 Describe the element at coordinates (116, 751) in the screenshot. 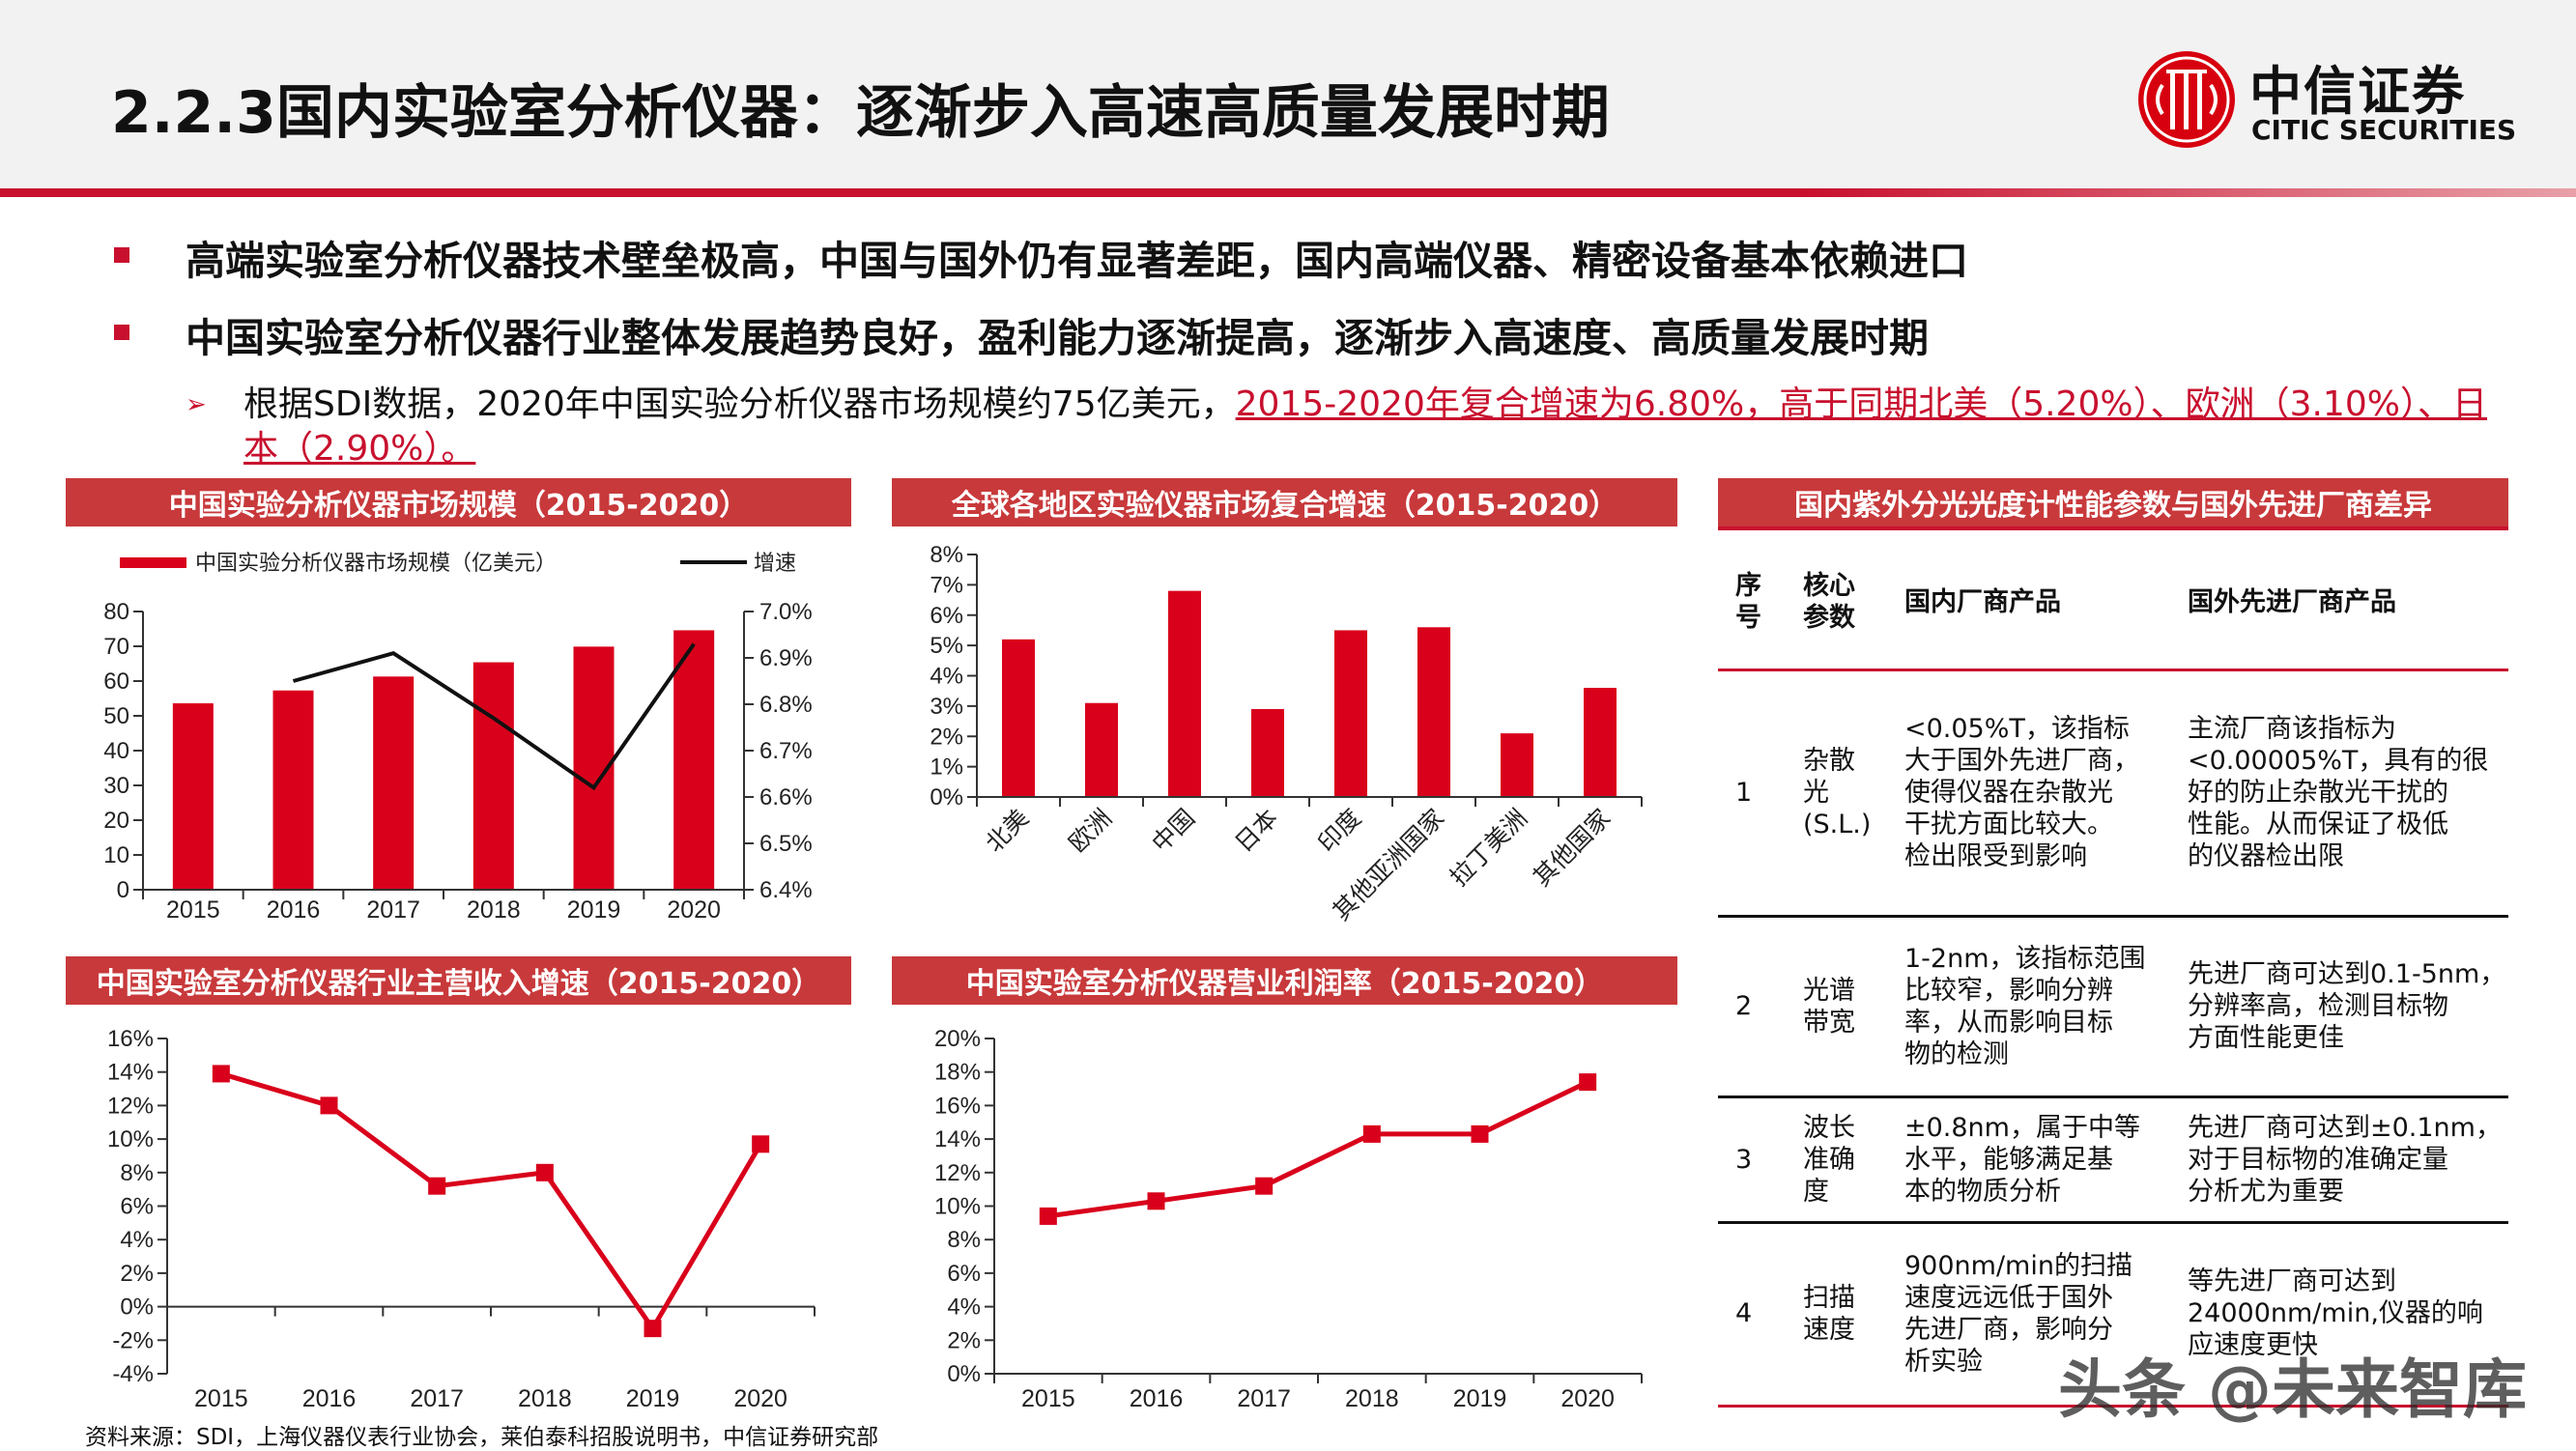

I see `chart1-yleft-tick-label: 40` at that location.